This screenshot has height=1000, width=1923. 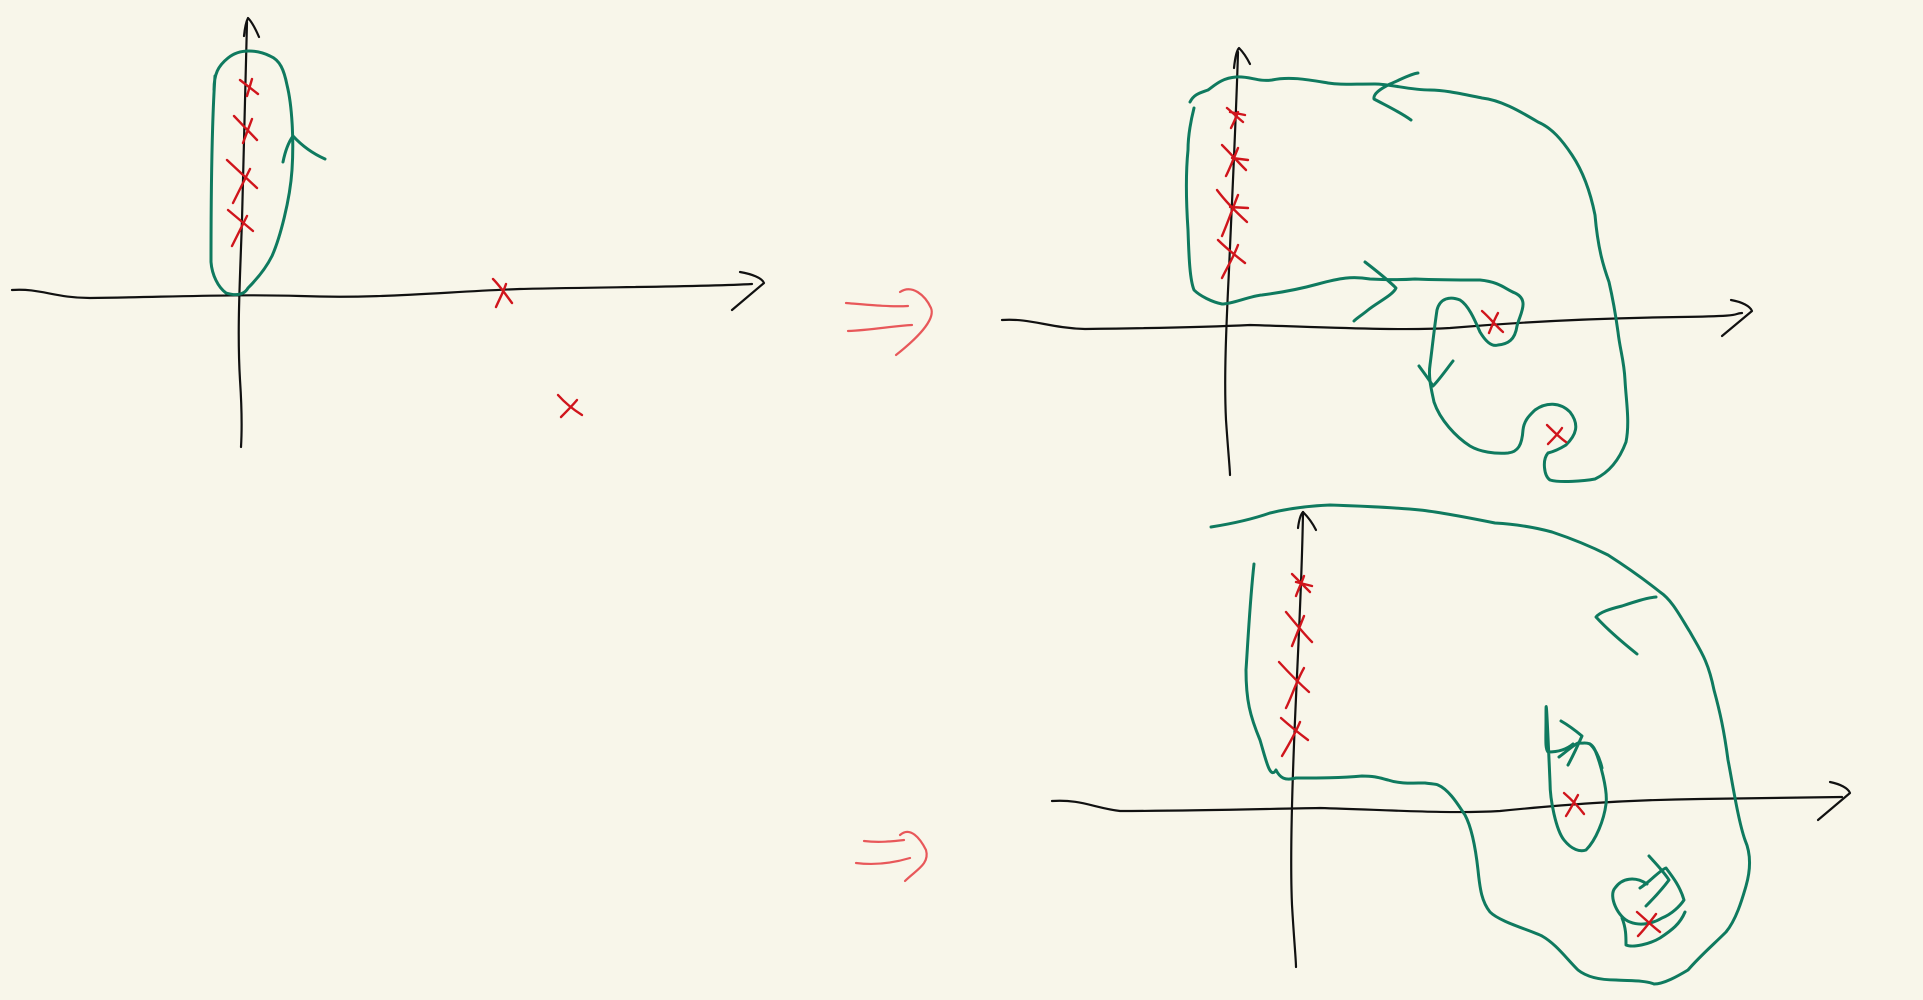 What do you see at coordinates (1576, 779) in the screenshot?
I see `contour-loop-real-pole` at bounding box center [1576, 779].